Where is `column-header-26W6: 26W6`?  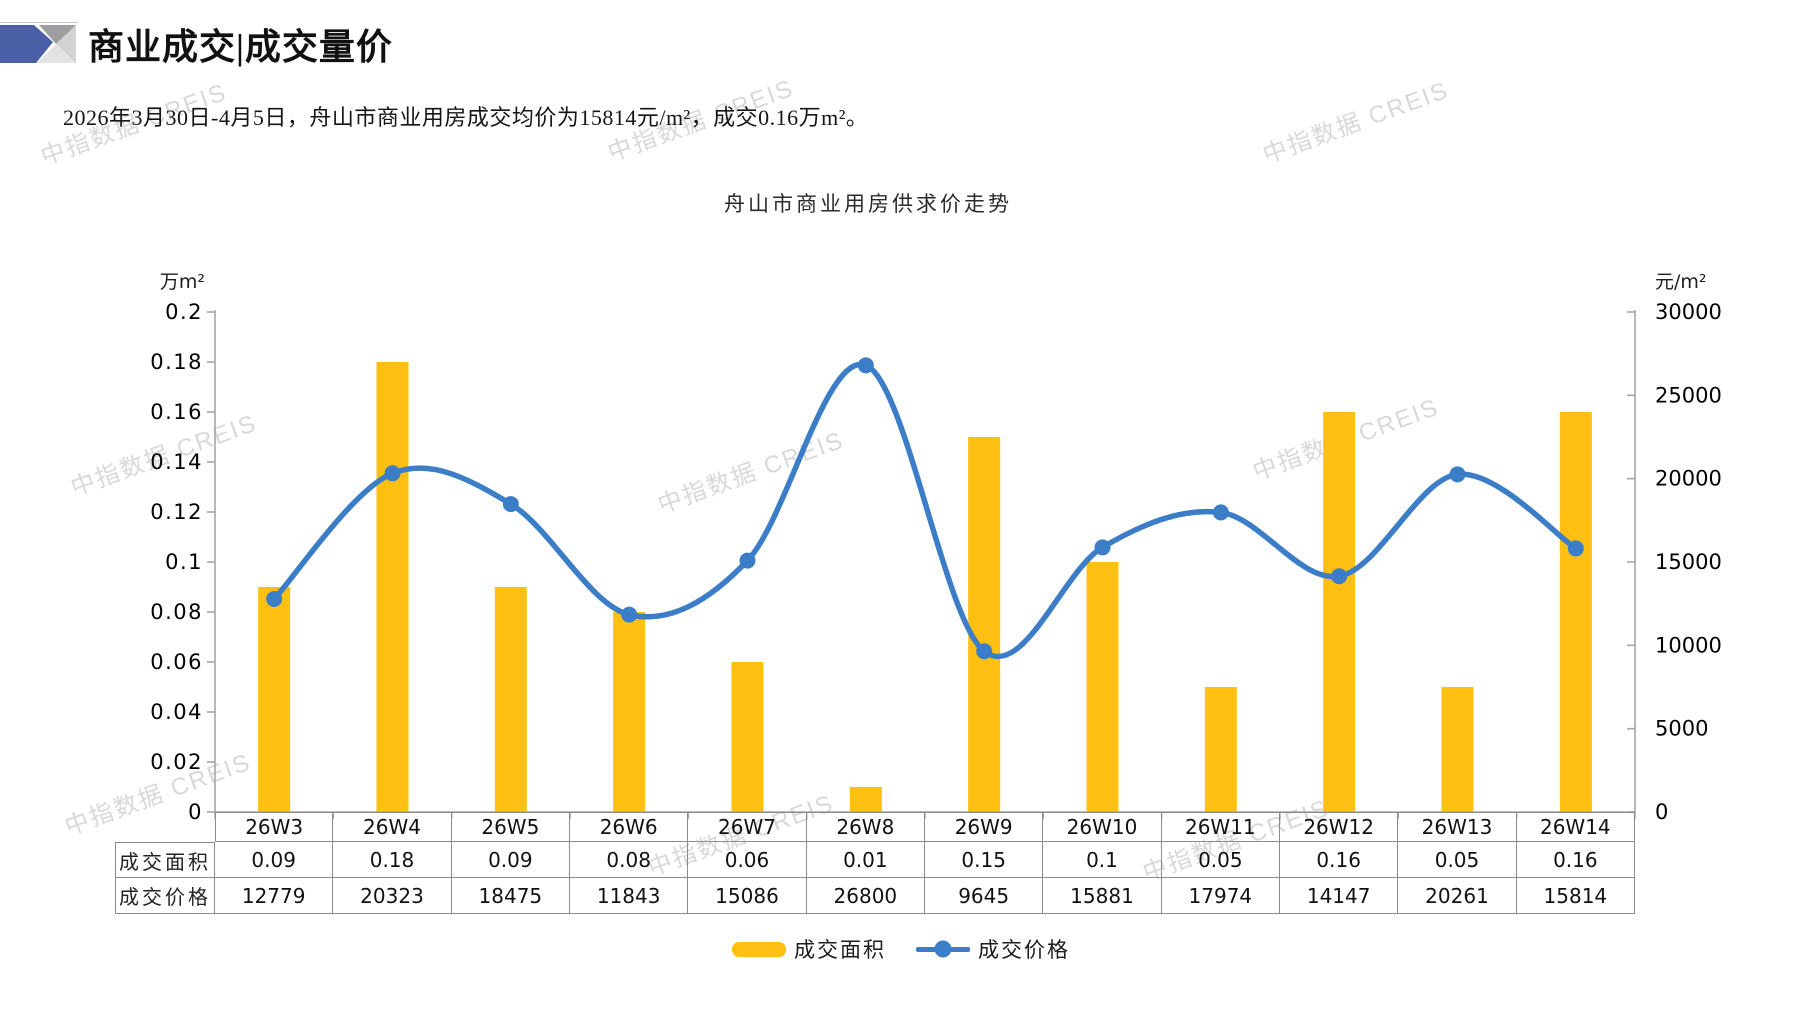 column-header-26W6: 26W6 is located at coordinates (629, 827).